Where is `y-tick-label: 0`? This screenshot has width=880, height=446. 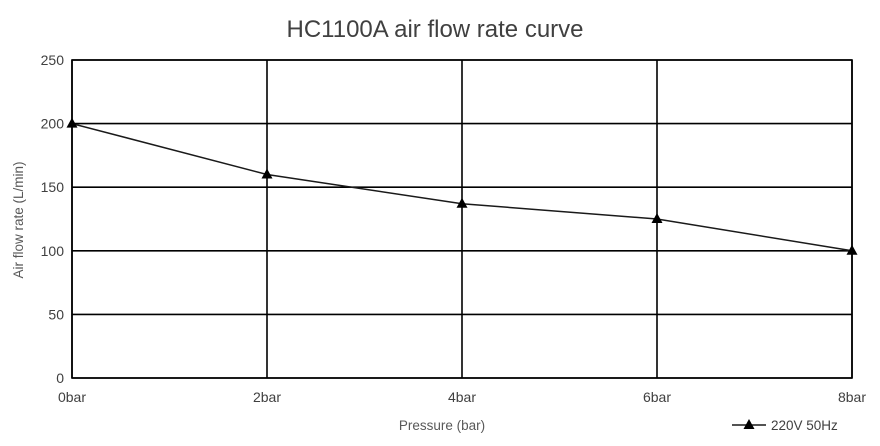
y-tick-label: 0 is located at coordinates (60, 378).